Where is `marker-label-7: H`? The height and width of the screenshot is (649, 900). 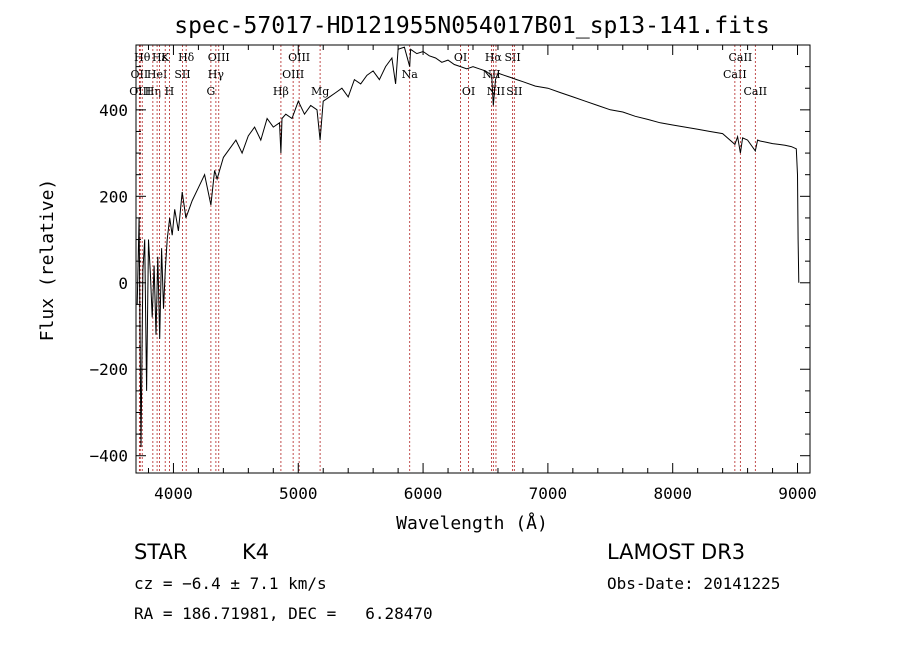
marker-label-7: H is located at coordinates (170, 91).